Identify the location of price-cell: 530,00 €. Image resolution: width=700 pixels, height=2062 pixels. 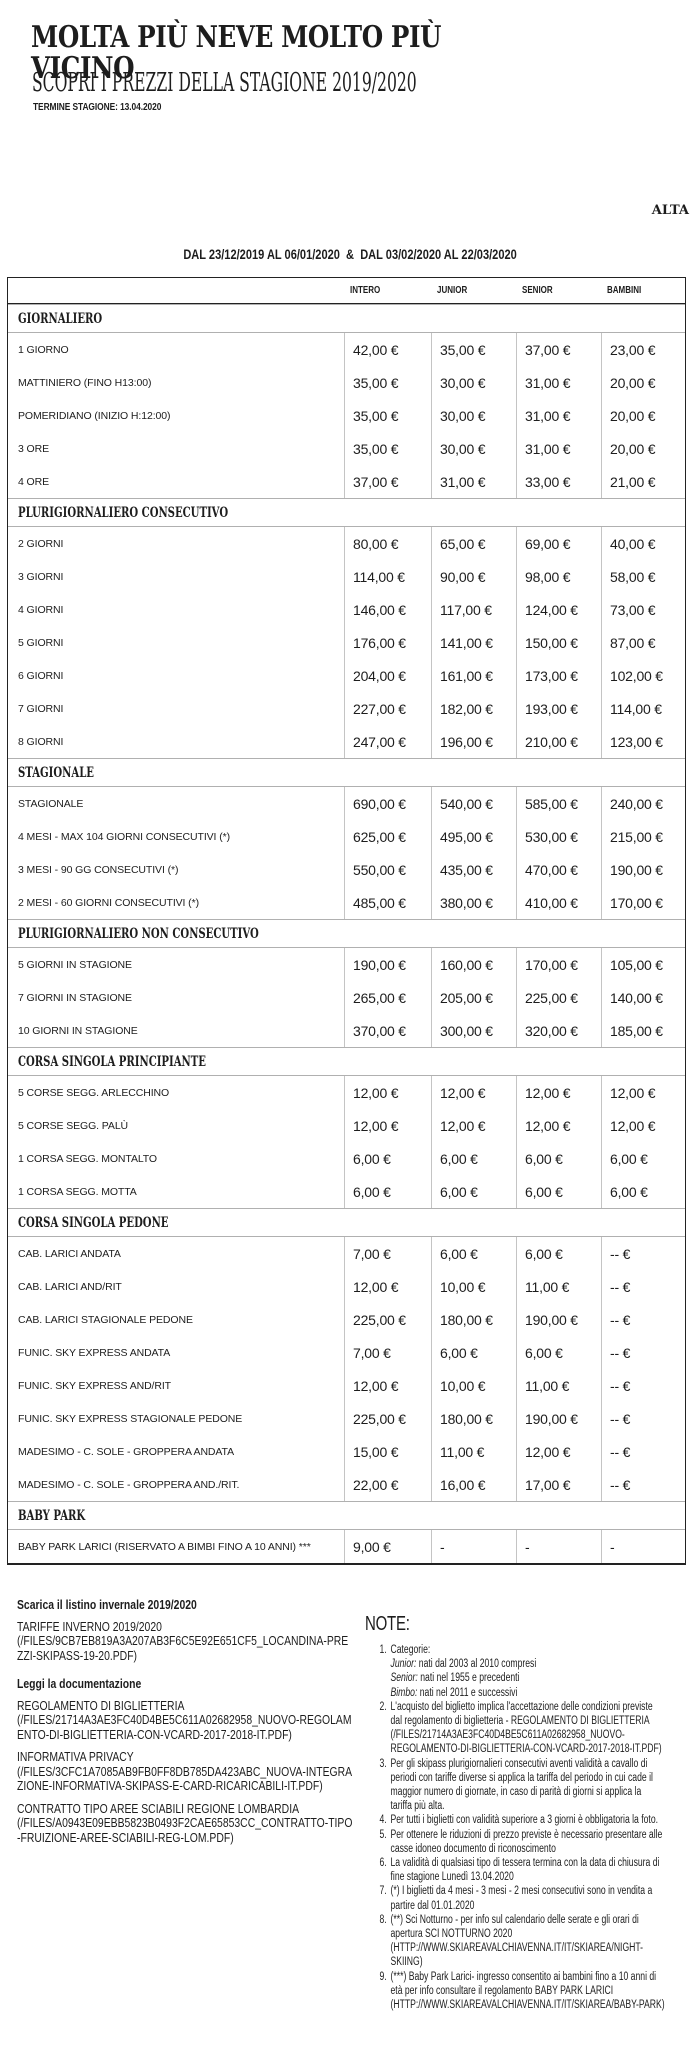
(558, 836).